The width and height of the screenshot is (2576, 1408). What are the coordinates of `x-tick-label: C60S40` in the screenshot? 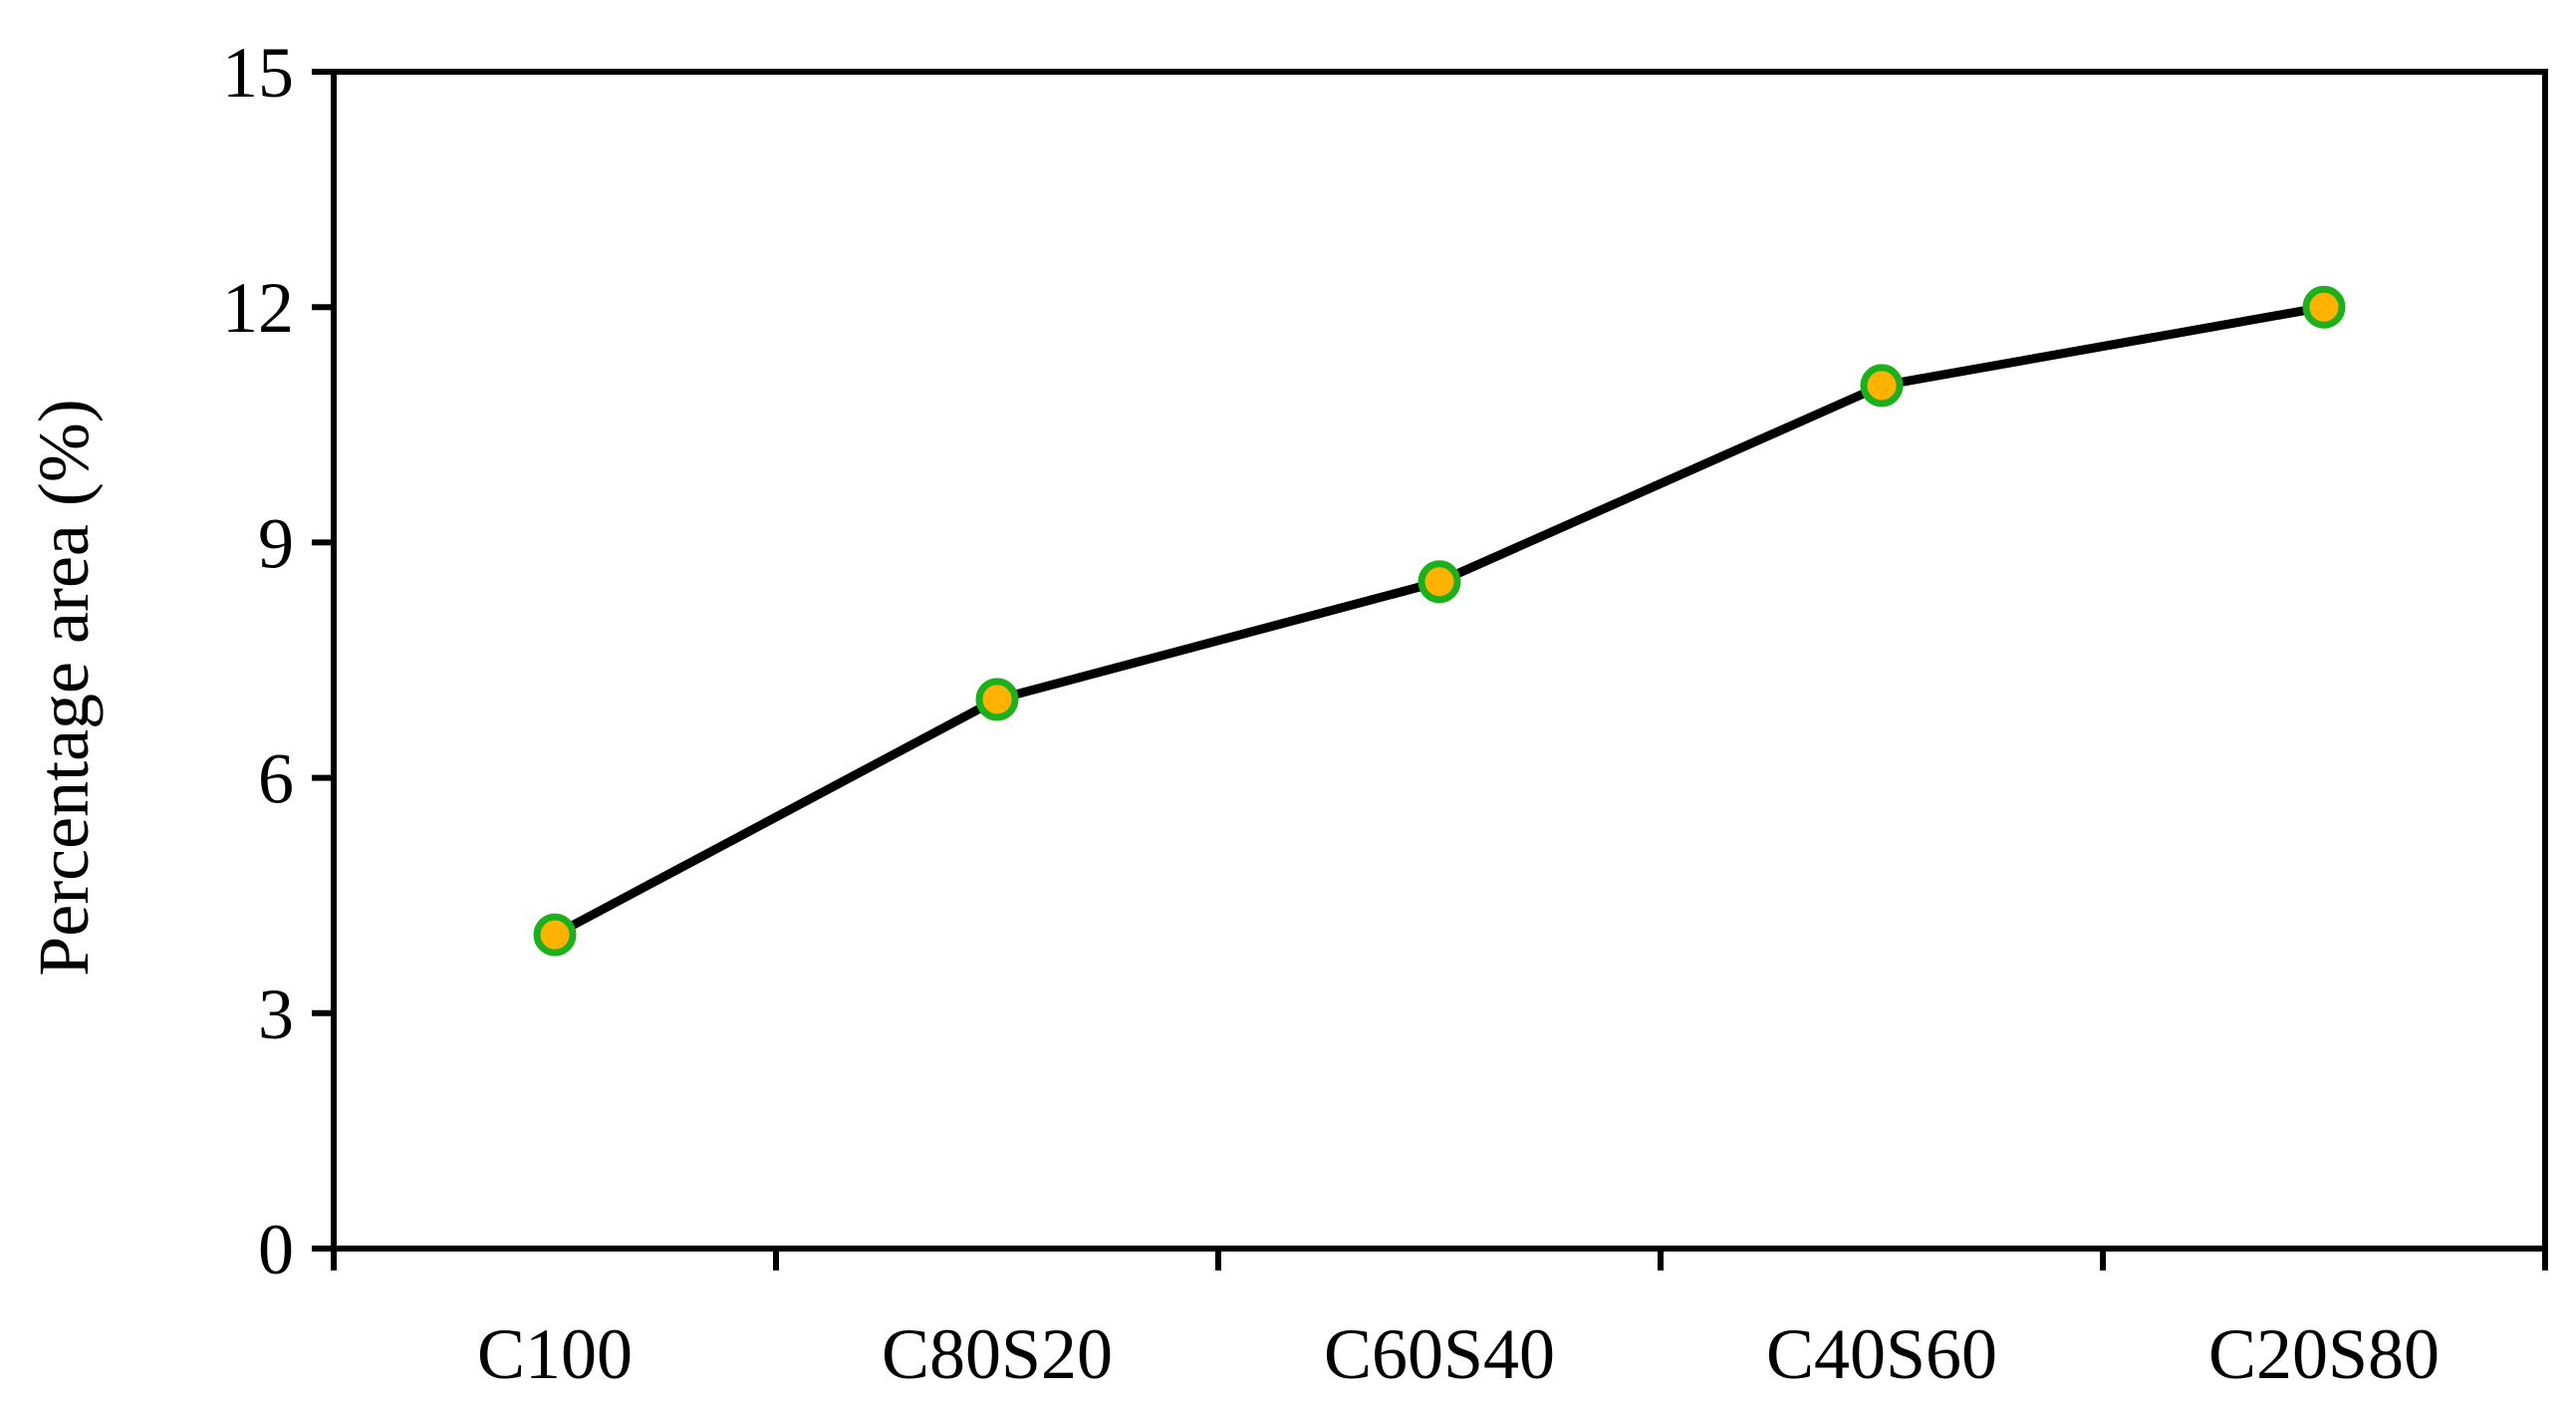 It's located at (1439, 1354).